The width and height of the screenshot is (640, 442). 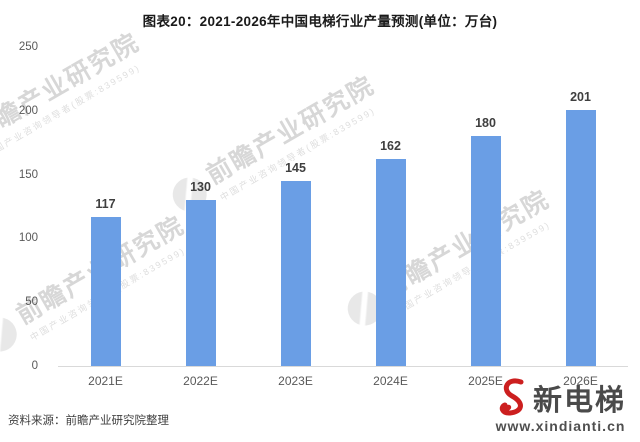 I want to click on xindianti-logo-icon, so click(x=511, y=397).